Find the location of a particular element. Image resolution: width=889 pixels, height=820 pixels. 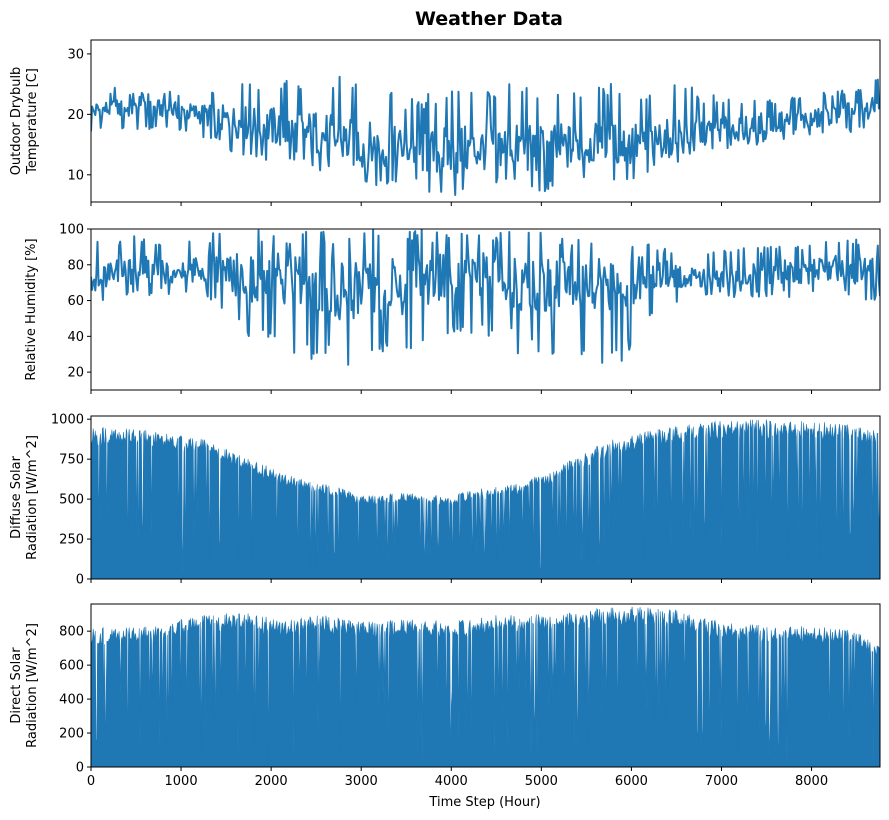

x-tick-label: 5000 is located at coordinates (541, 781).